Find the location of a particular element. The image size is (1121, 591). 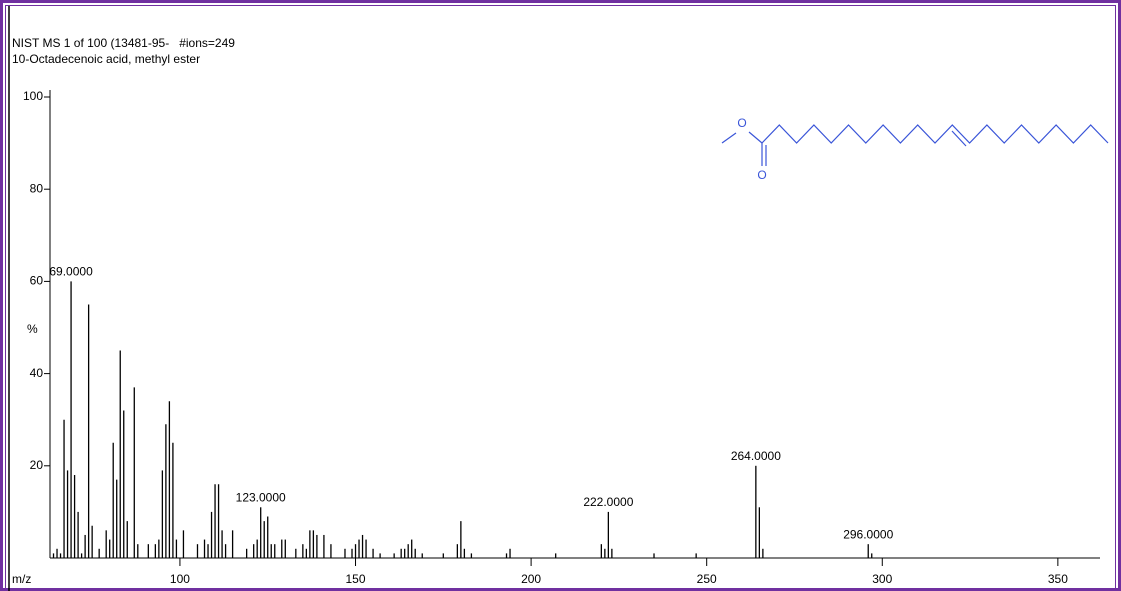

peak-label: 296.0000 is located at coordinates (868, 534).